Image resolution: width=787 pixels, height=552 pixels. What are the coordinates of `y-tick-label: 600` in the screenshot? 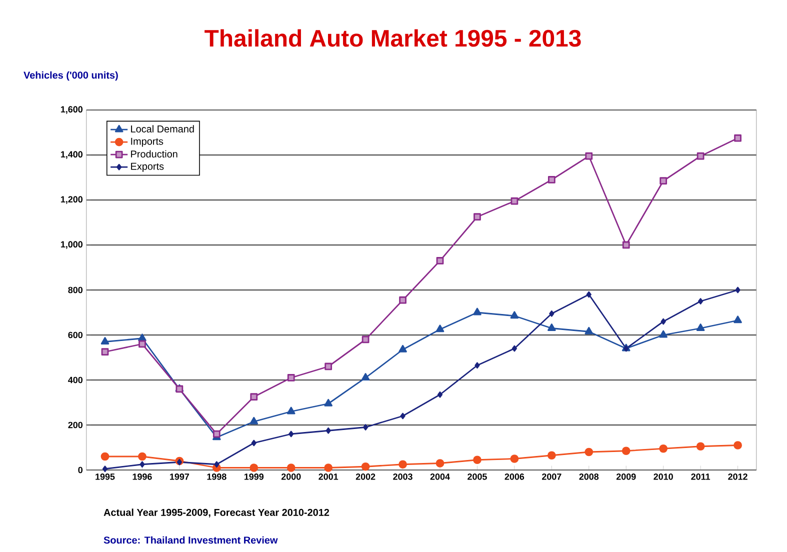 It's located at (75, 335).